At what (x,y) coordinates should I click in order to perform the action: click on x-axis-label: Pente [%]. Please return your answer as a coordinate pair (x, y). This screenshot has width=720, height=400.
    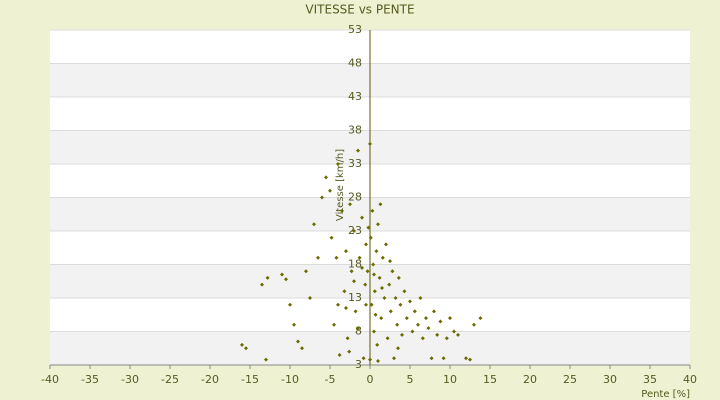
    Looking at the image, I should click on (665, 394).